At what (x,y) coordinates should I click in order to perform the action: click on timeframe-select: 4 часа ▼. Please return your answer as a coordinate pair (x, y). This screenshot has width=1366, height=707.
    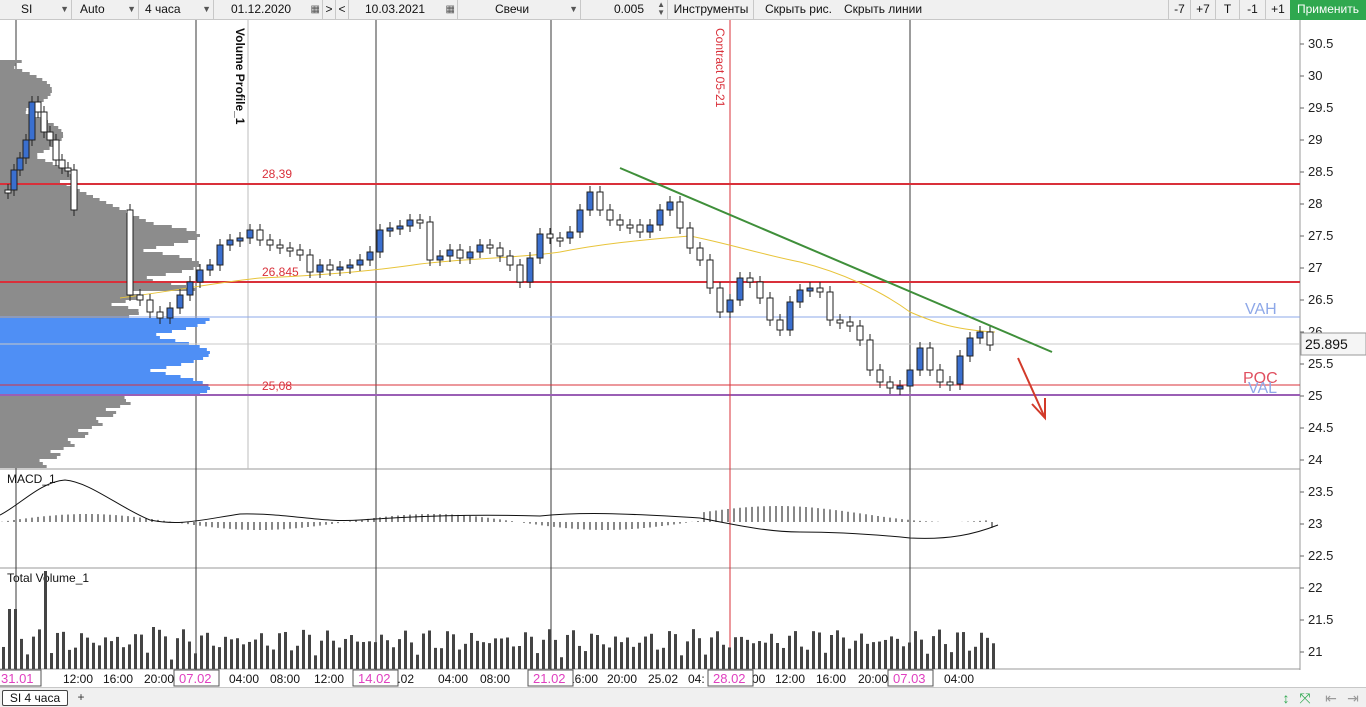
    Looking at the image, I should click on (177, 10).